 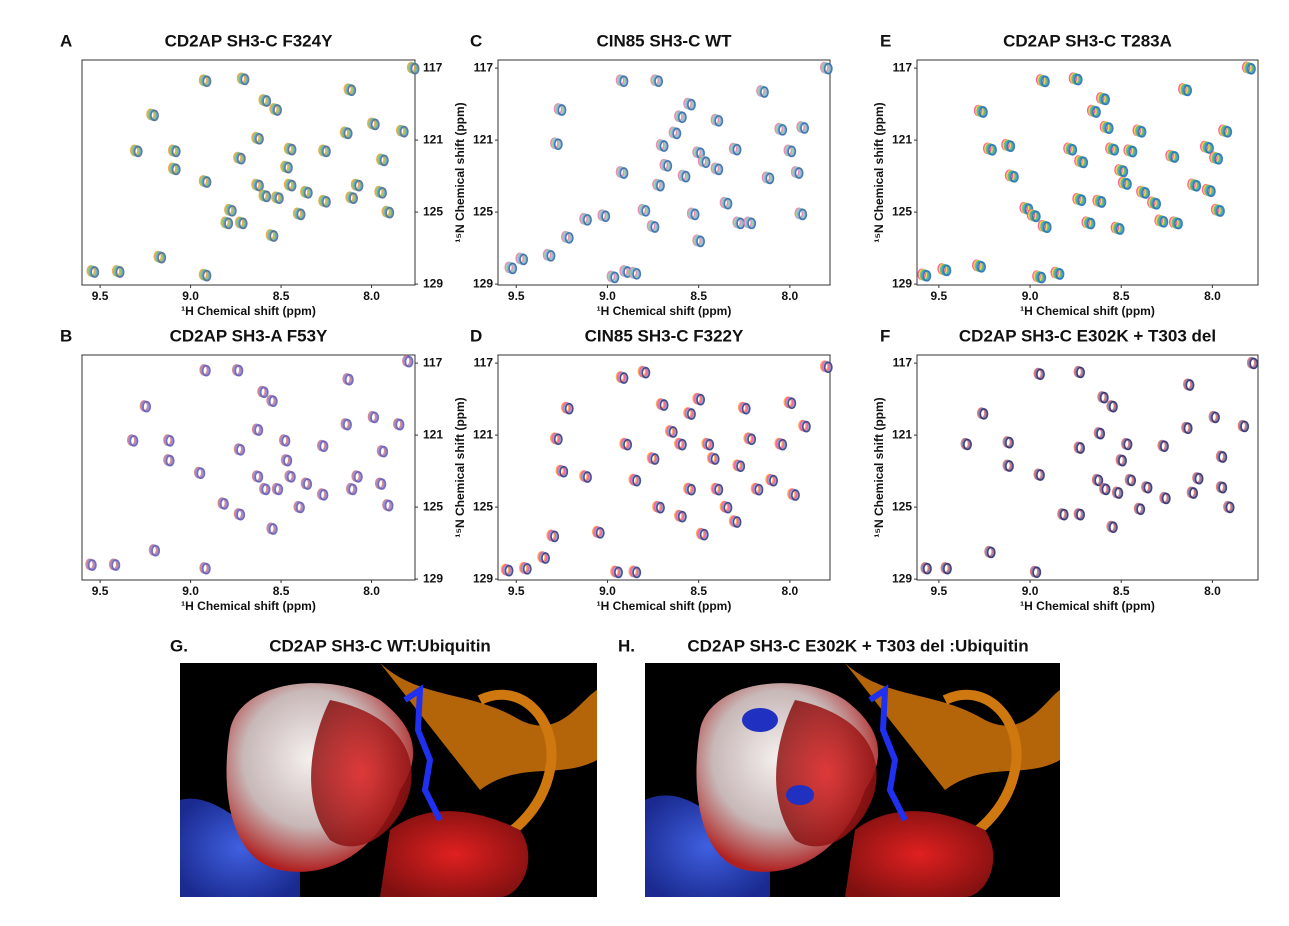 What do you see at coordinates (388, 780) in the screenshot?
I see `structure-image` at bounding box center [388, 780].